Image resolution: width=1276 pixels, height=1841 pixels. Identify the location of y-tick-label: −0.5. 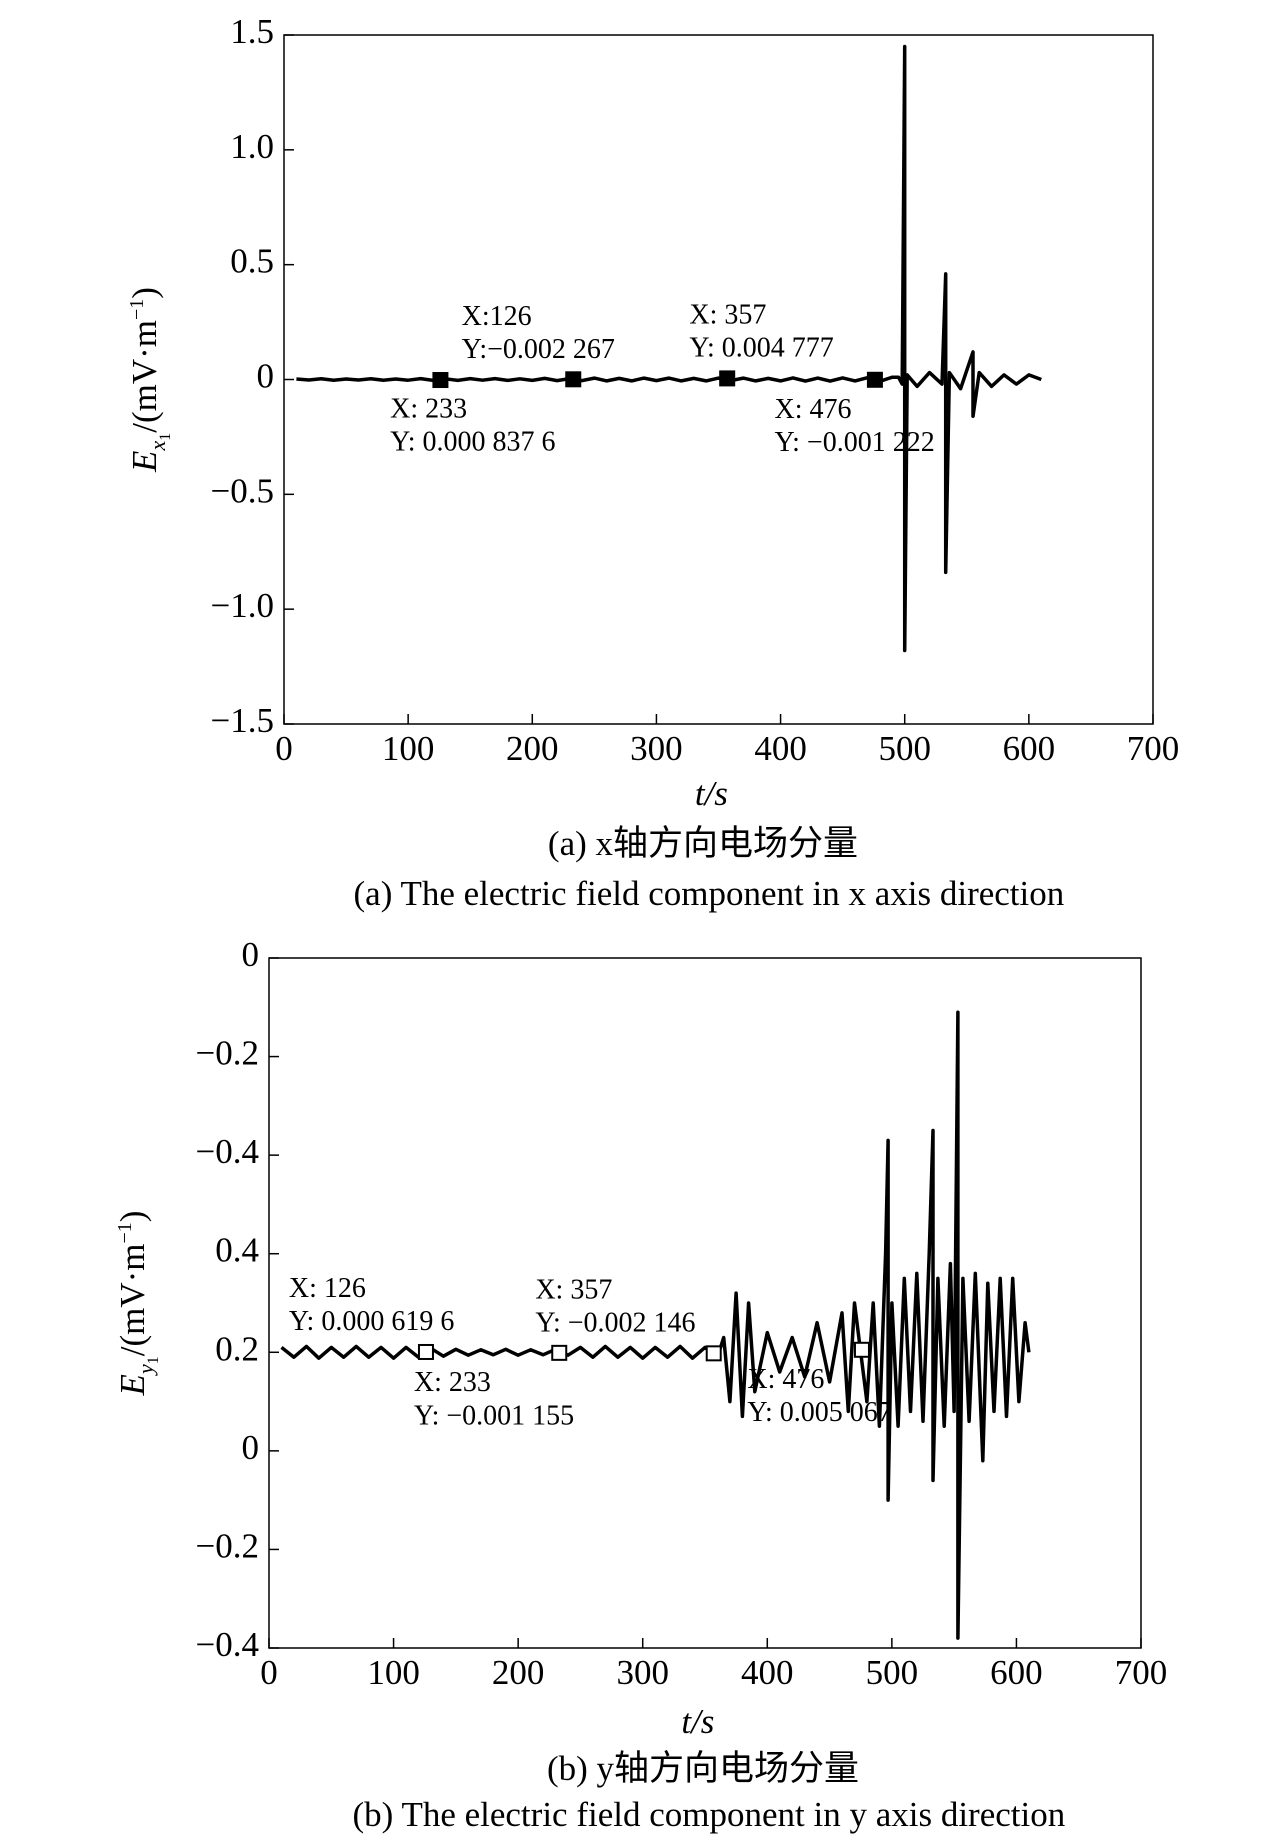
(243, 490).